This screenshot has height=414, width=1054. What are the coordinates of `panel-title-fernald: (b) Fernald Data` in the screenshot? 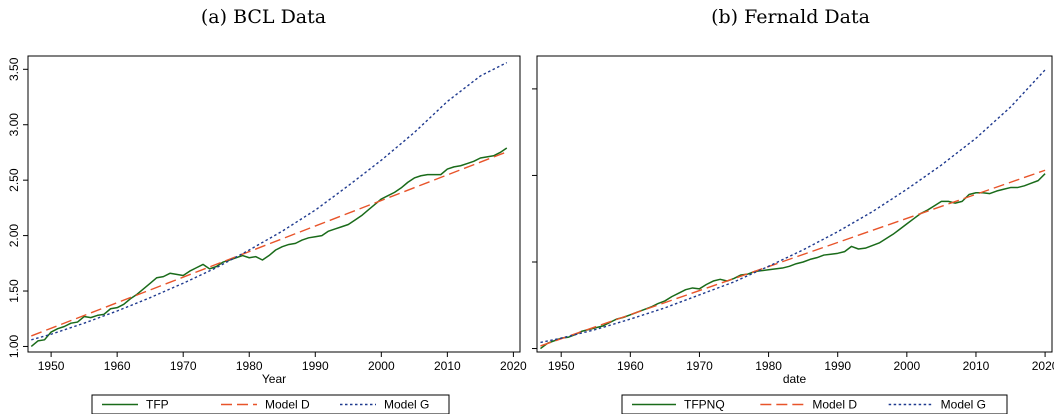 It's located at (790, 17).